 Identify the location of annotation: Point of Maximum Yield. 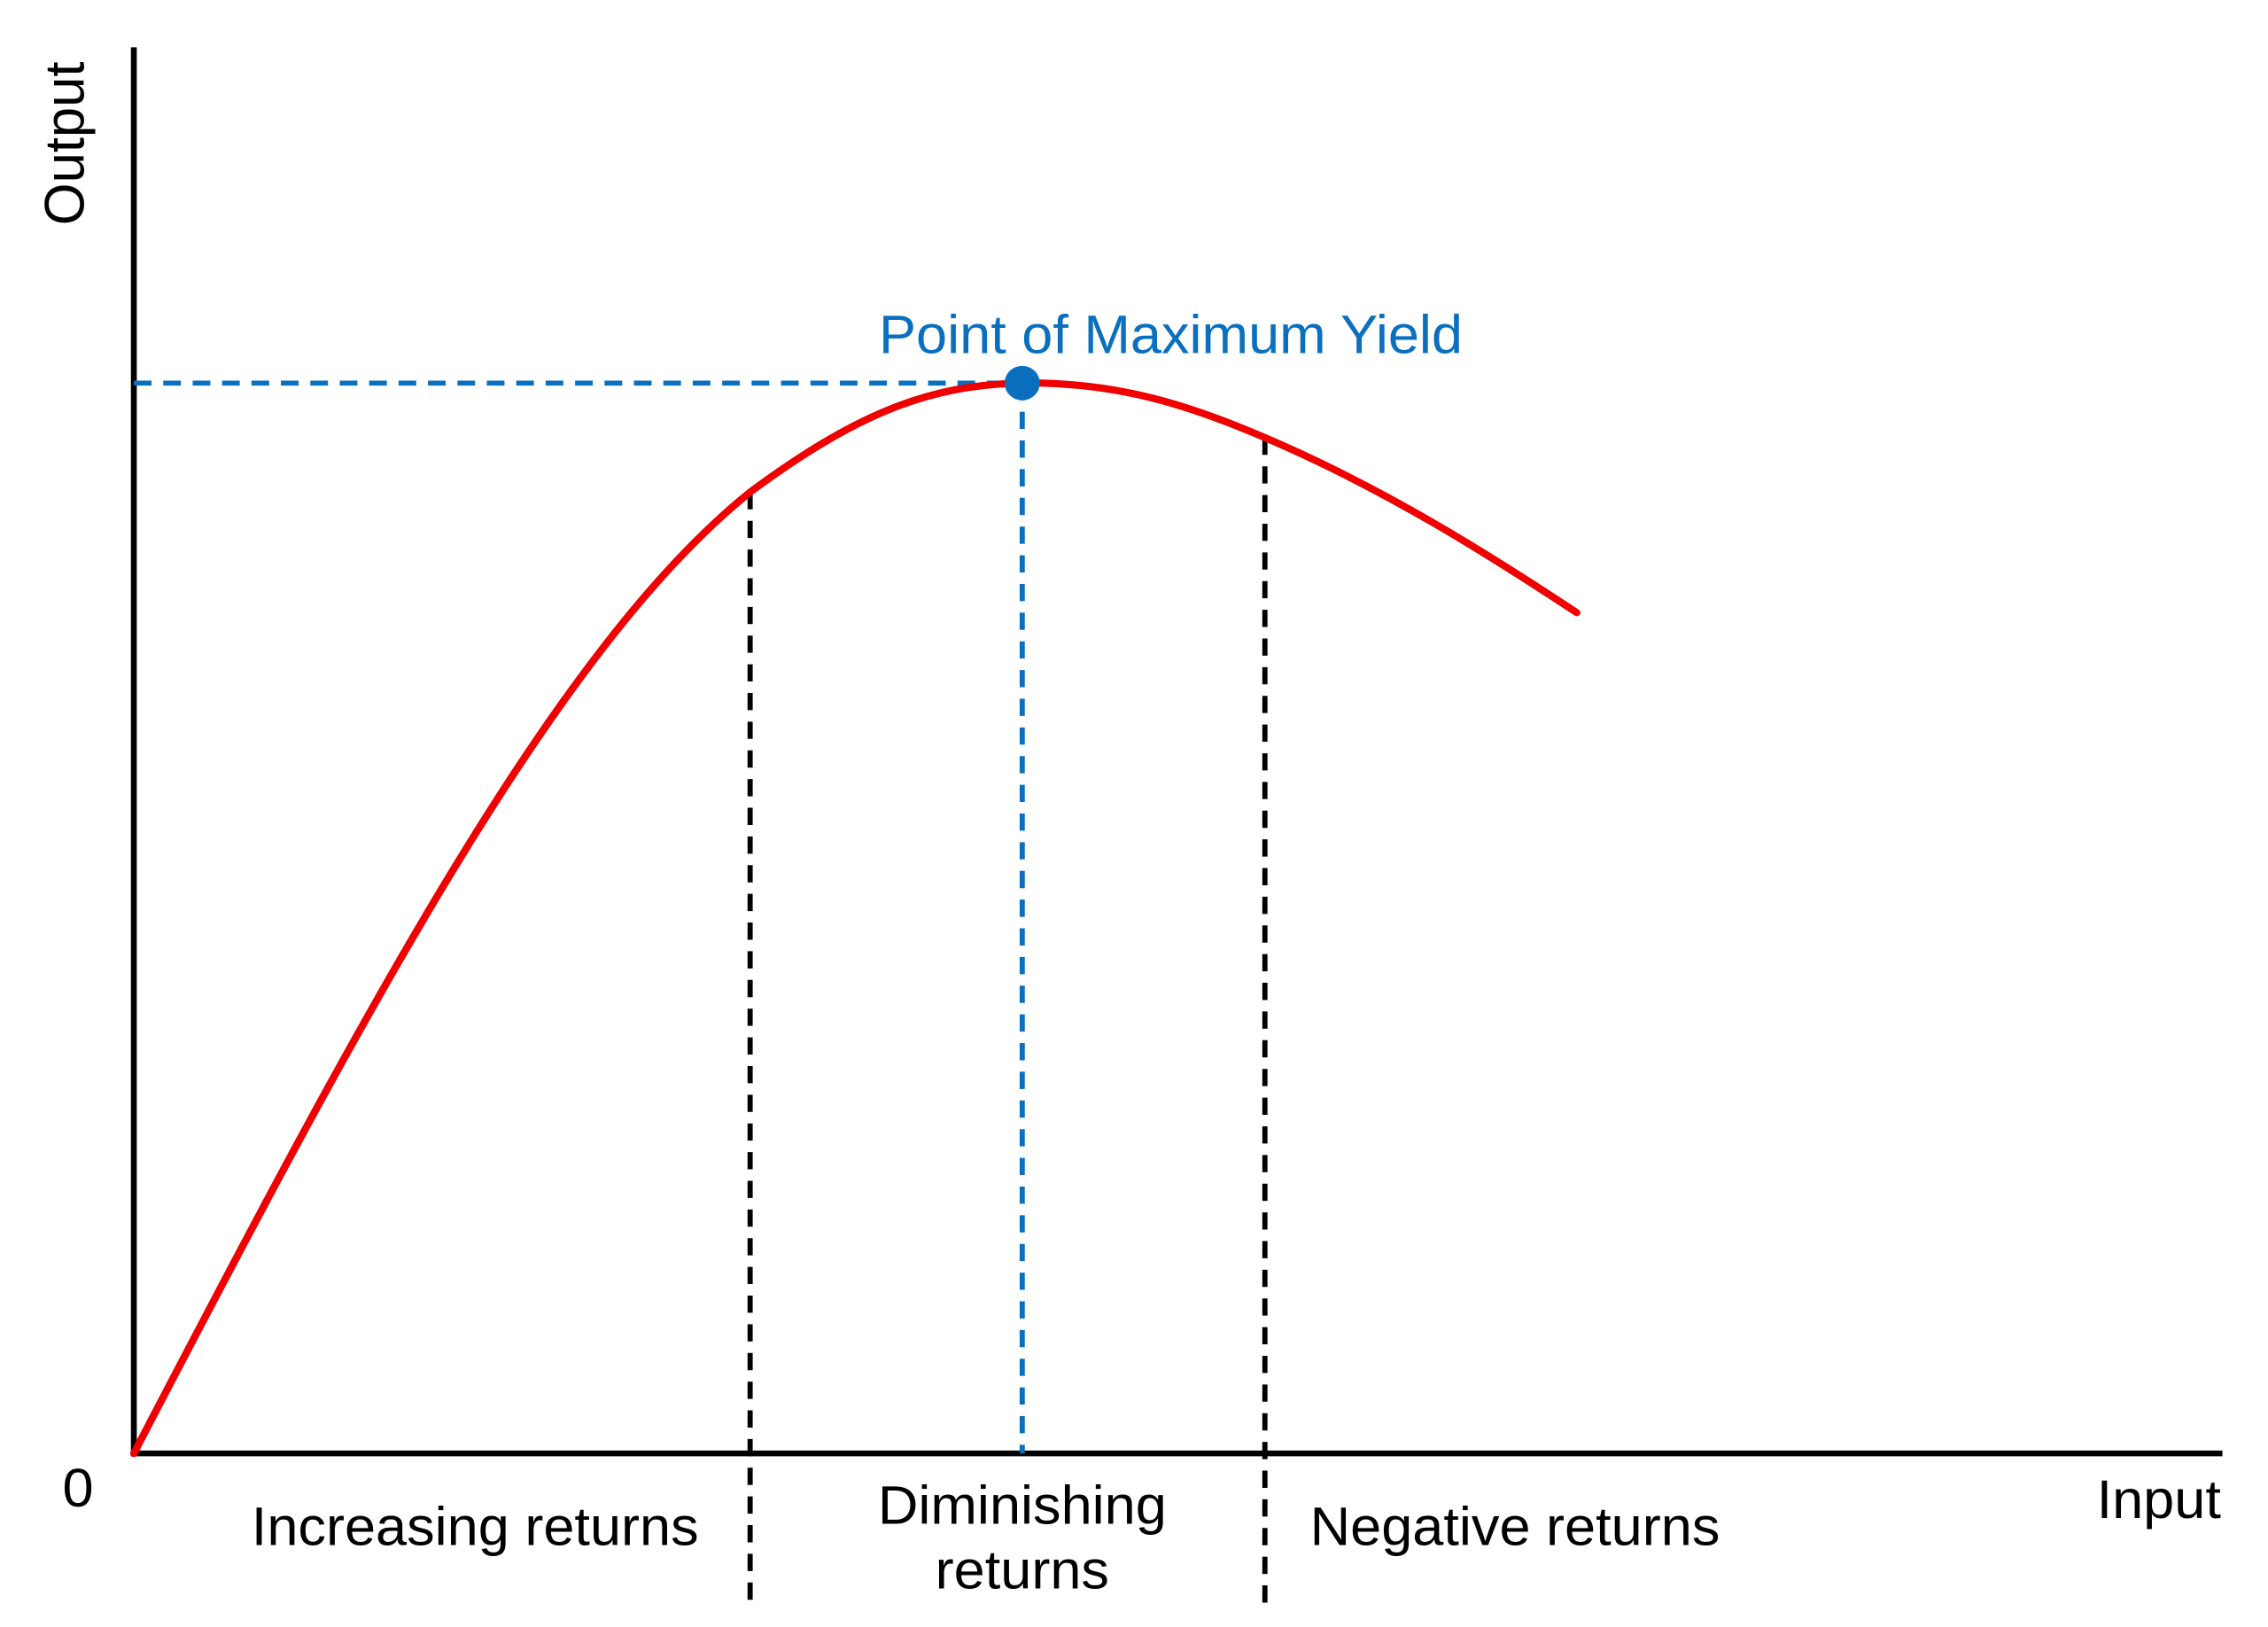
(1171, 335).